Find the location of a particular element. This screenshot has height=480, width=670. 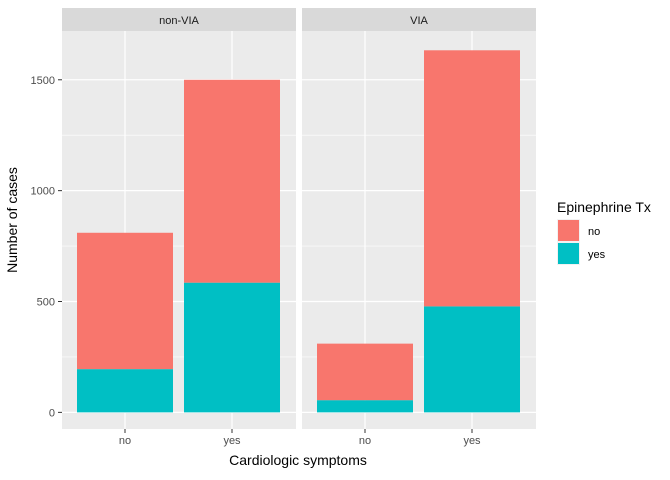

legend-label-no: no is located at coordinates (594, 232).